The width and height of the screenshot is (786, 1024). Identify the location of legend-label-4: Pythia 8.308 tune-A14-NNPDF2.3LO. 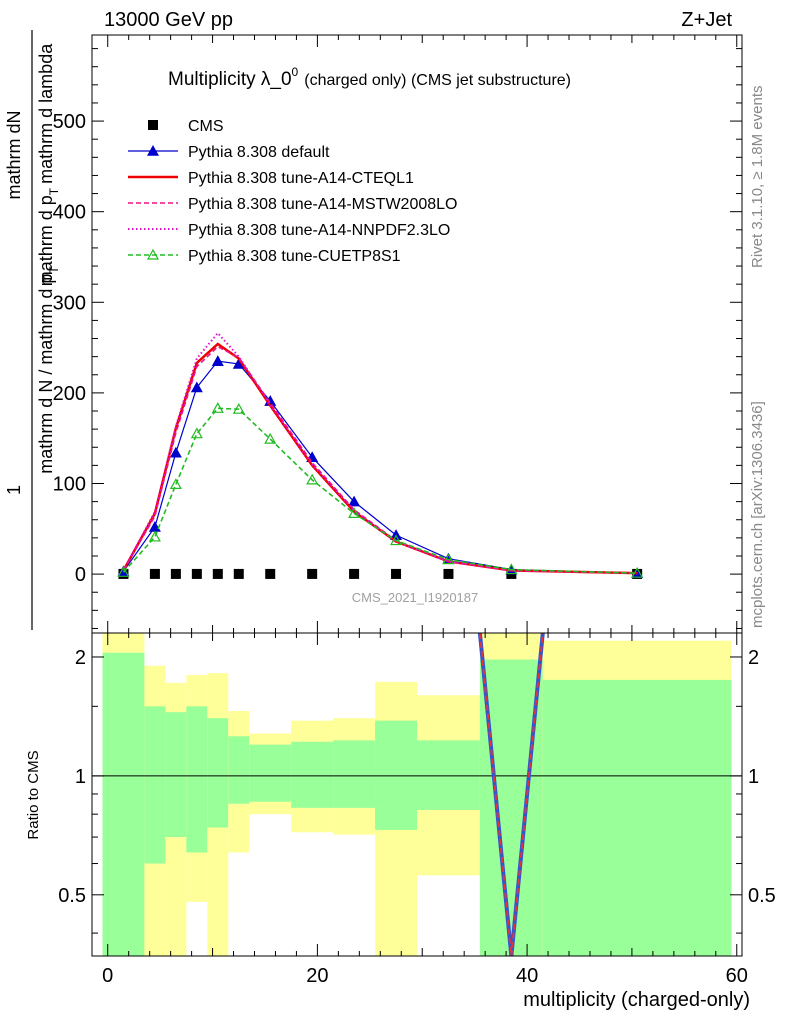
(319, 230).